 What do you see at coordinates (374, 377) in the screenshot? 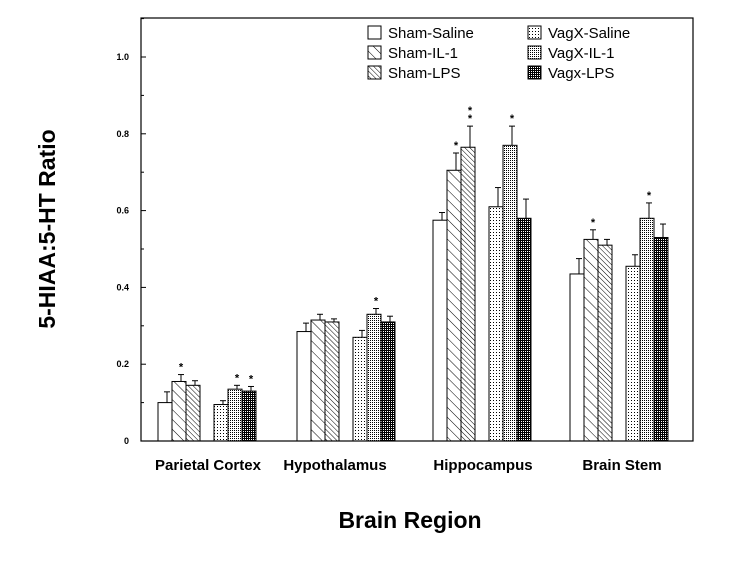
I see `bar-vagx-il-1-hypothalamus` at bounding box center [374, 377].